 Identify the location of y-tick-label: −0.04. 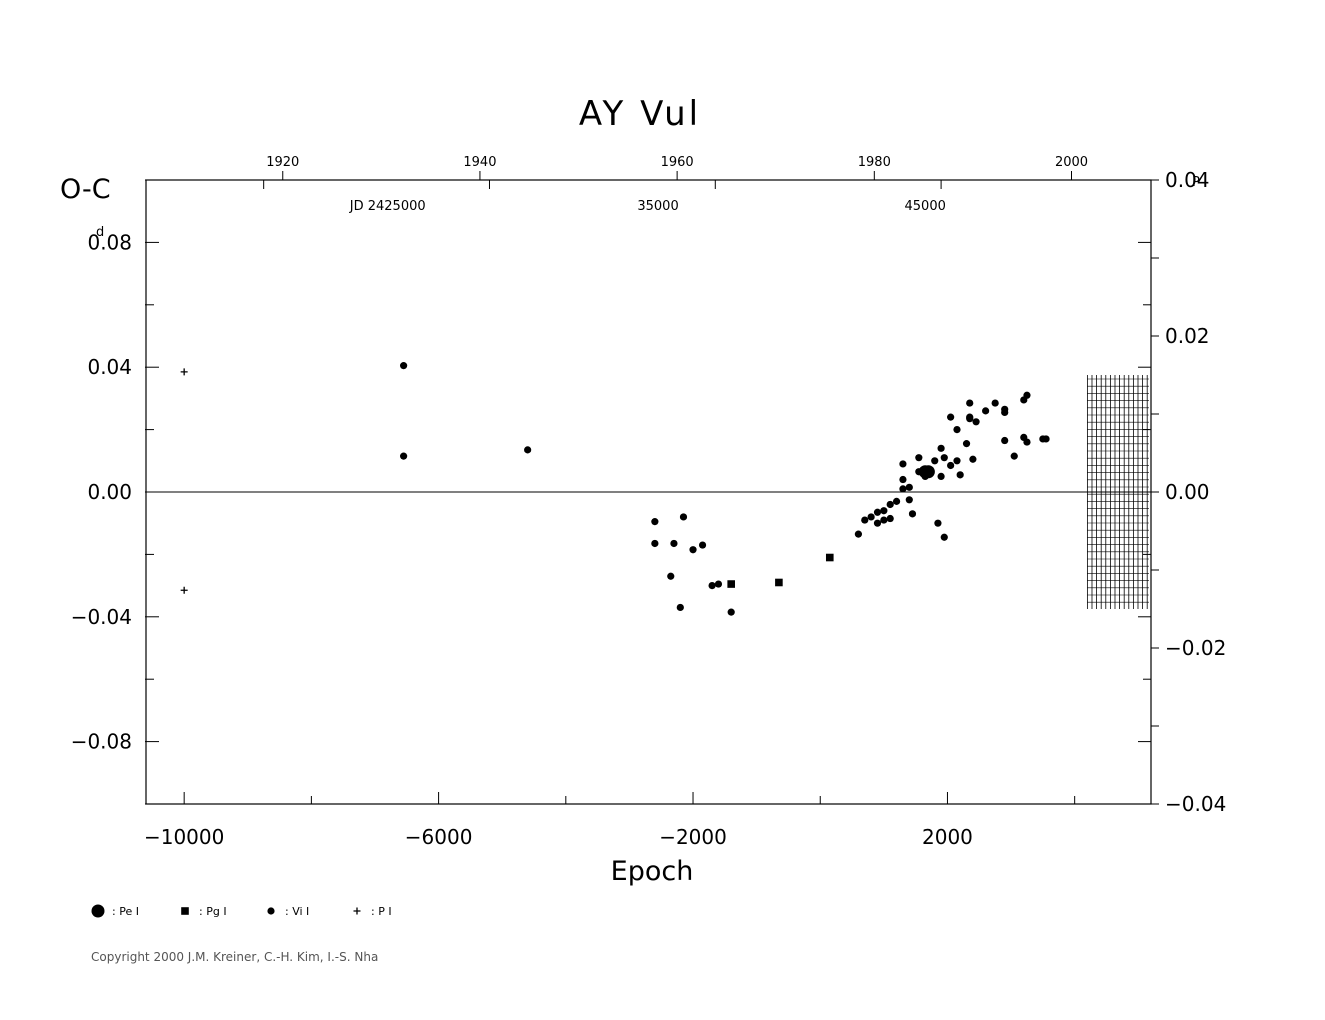
(101, 617).